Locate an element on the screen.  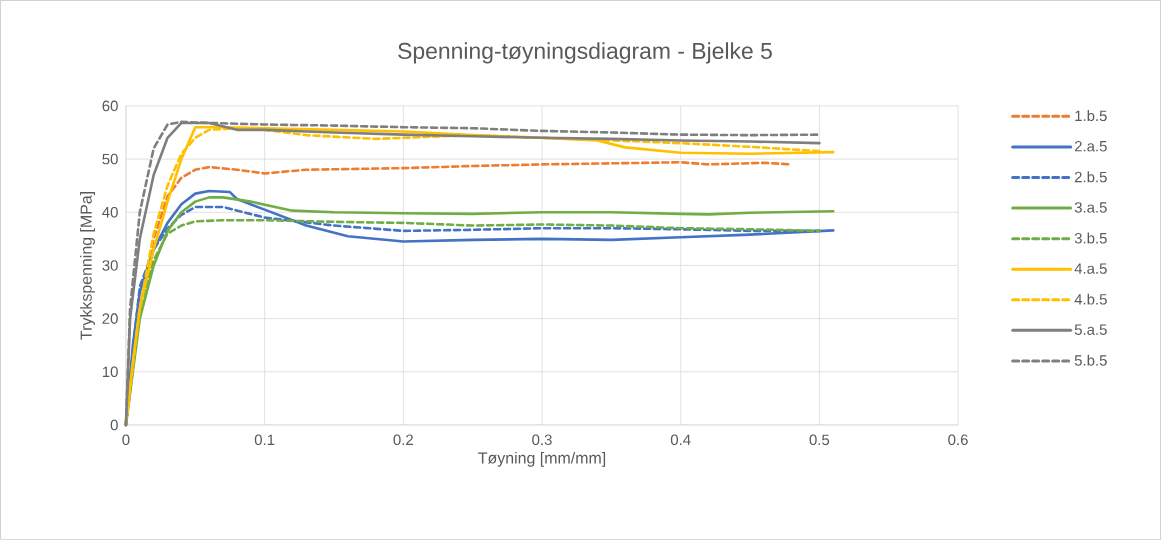
y-tick-label: 60 is located at coordinates (110, 106).